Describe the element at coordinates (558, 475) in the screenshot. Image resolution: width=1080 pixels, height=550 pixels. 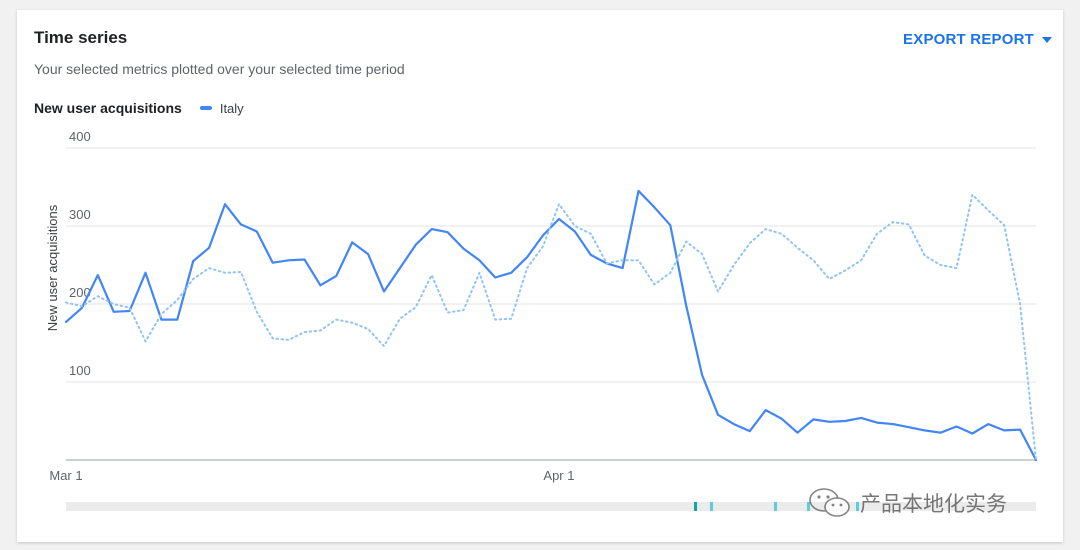
I see `x-tick-label: Apr 1` at that location.